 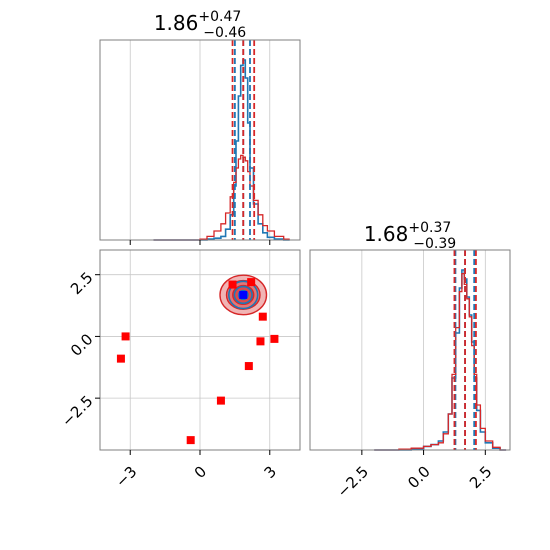 I want to click on joint-x-tick-label-1: 0, so click(x=200, y=472).